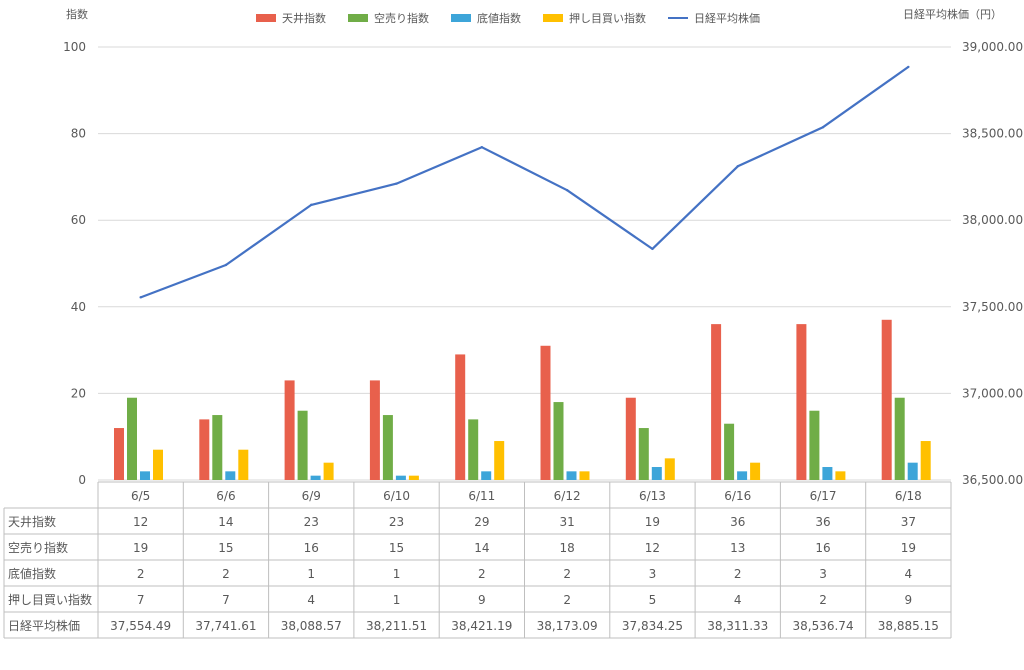 The height and width of the screenshot is (670, 1024). What do you see at coordinates (396, 548) in the screenshot?
I see `table-cell: 15` at bounding box center [396, 548].